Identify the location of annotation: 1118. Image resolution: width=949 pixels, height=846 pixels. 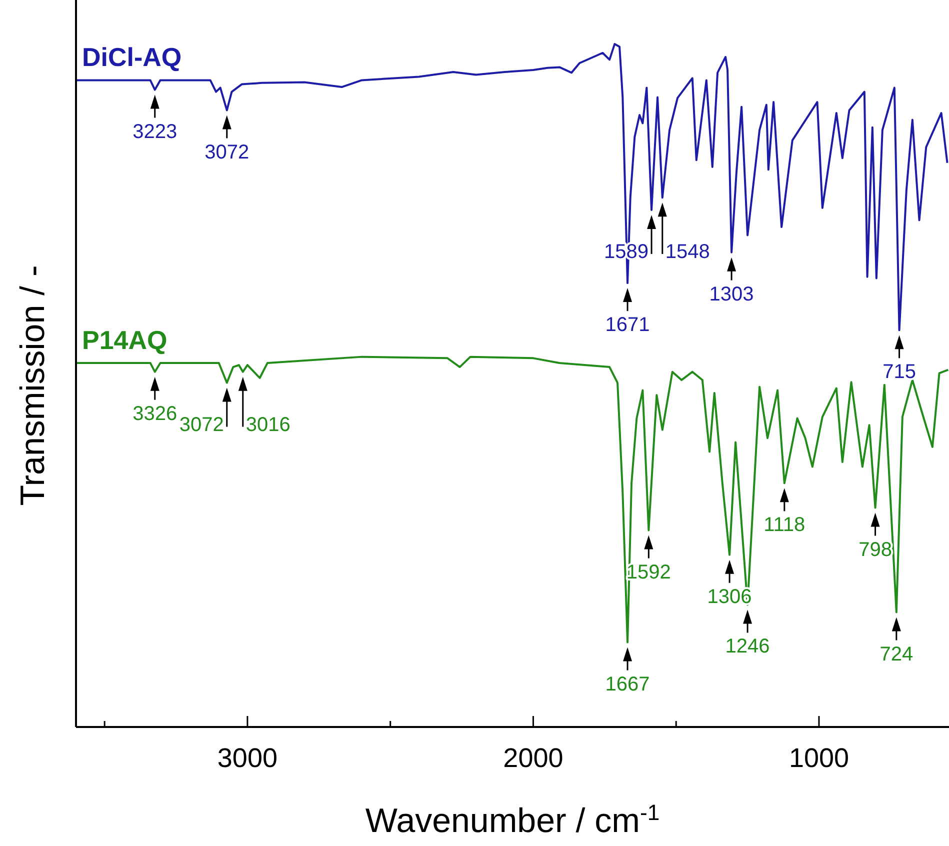
(785, 525).